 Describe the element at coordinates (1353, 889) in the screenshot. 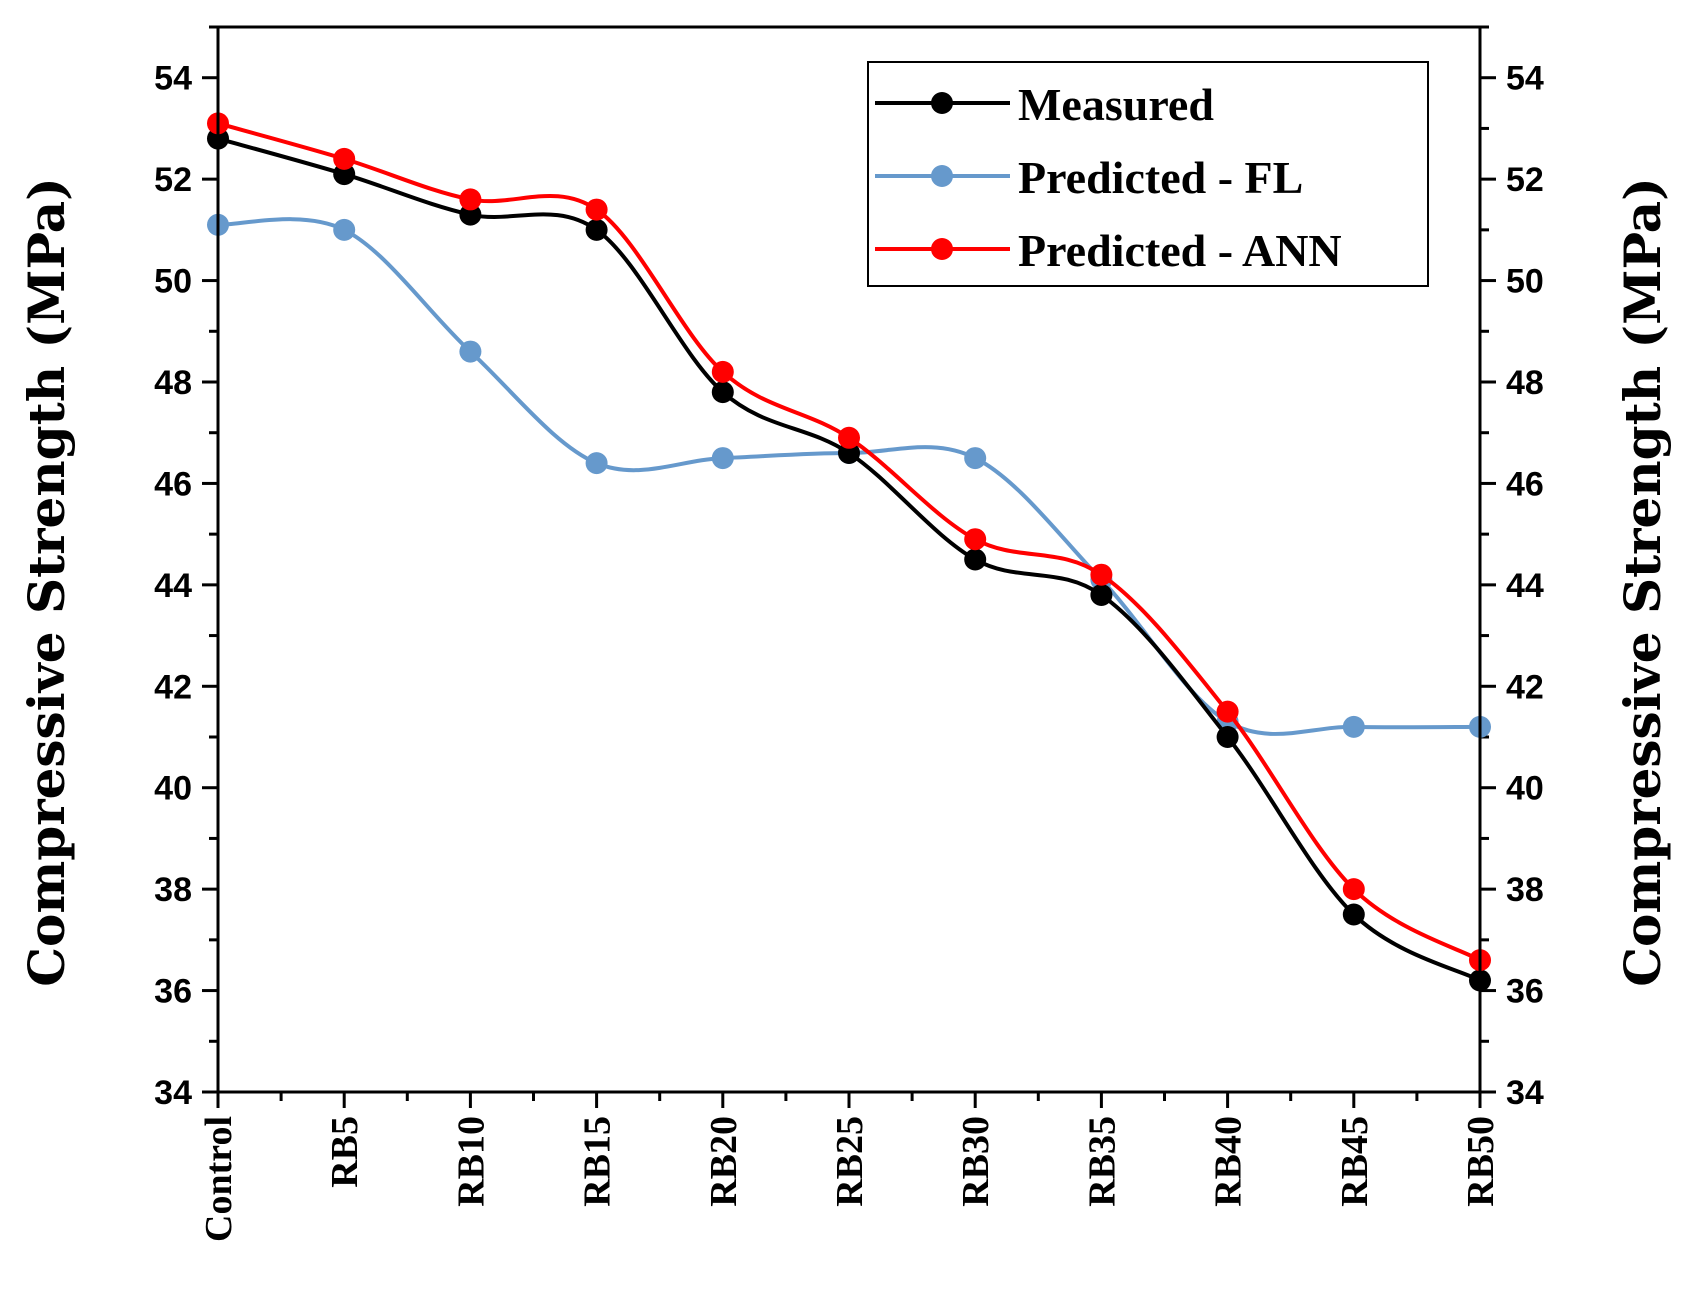

I see `point-predicted-ann-rb45` at that location.